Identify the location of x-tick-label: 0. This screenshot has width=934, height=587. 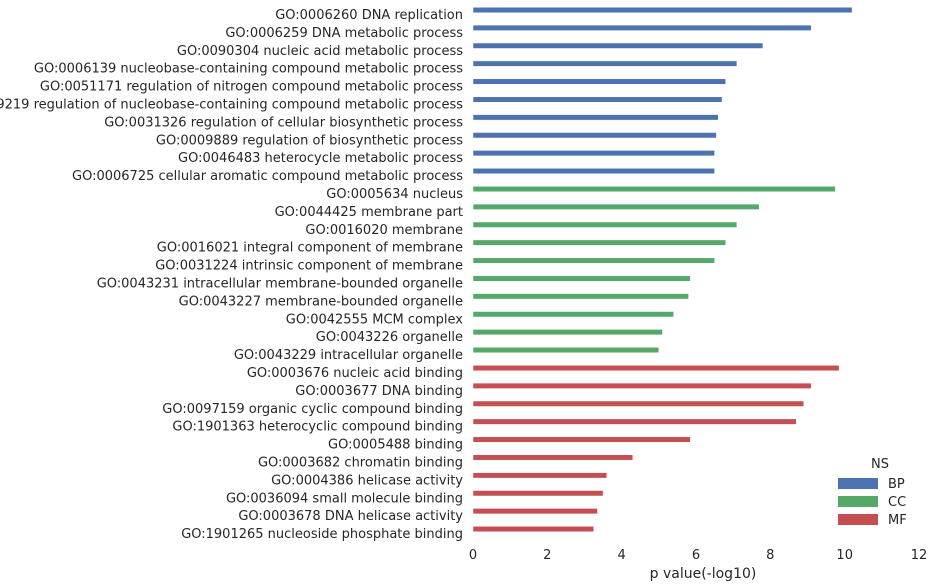
(473, 555).